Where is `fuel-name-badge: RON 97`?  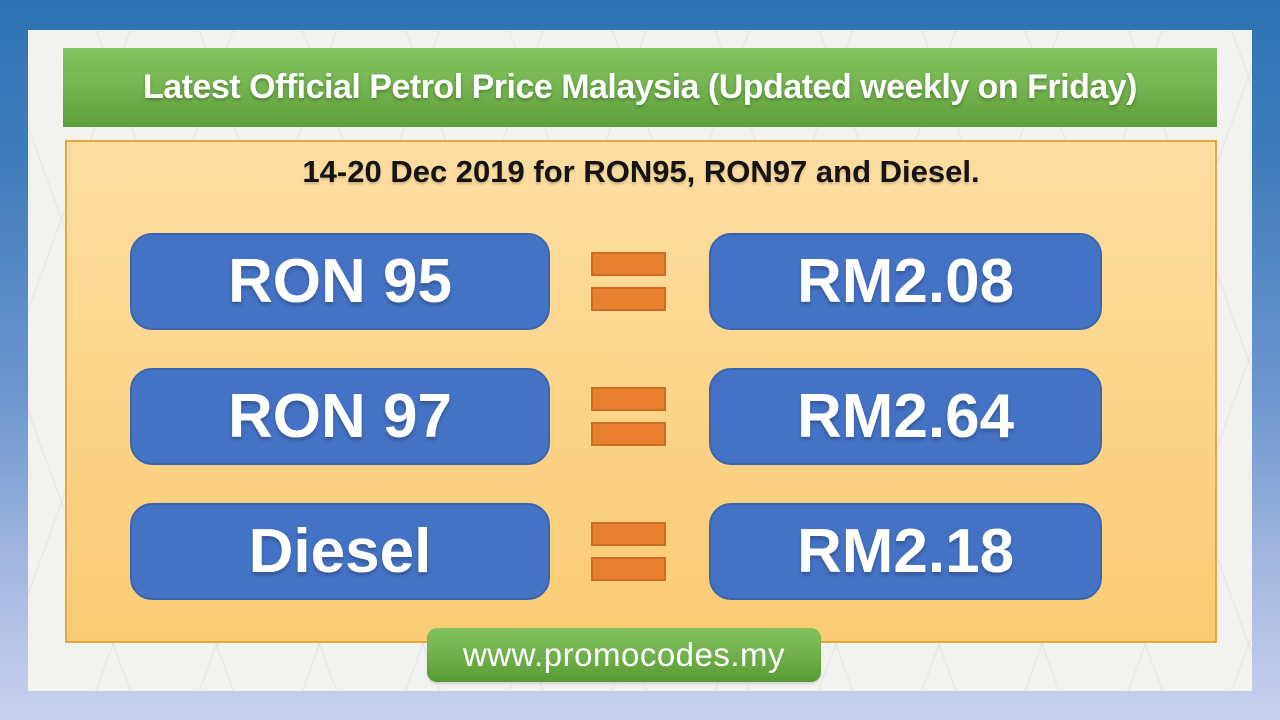 fuel-name-badge: RON 97 is located at coordinates (340, 416).